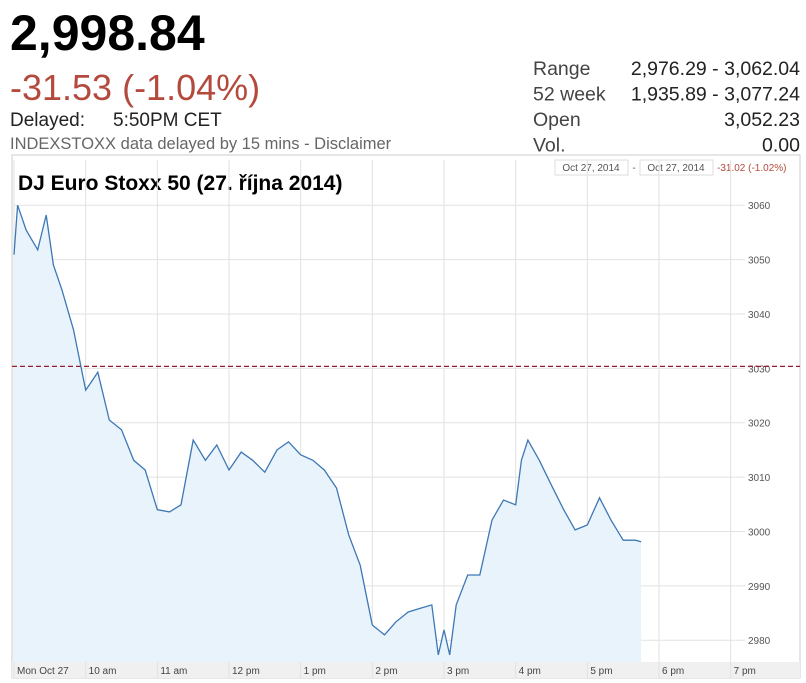  Describe the element at coordinates (673, 671) in the screenshot. I see `x-tick-label: 6 pm` at that location.